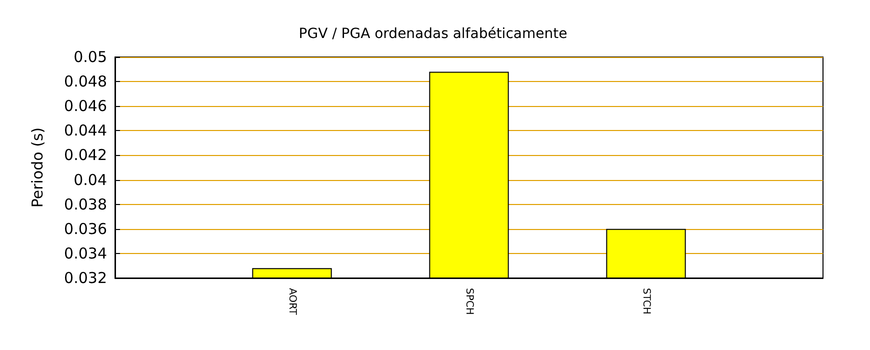 The image size is (870, 350). Describe the element at coordinates (292, 302) in the screenshot. I see `x-tick-label: AORT` at that location.